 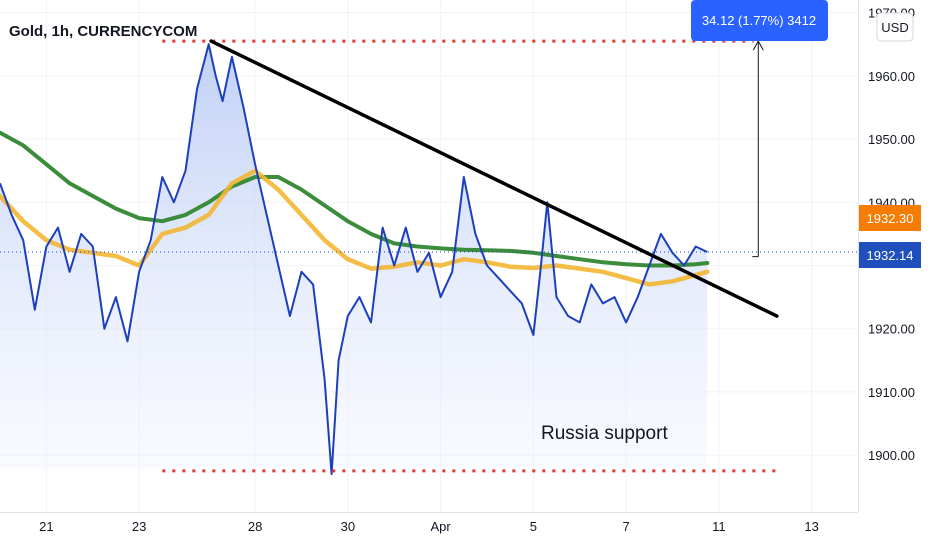 I want to click on price-badge-blue-bg, so click(x=890, y=255).